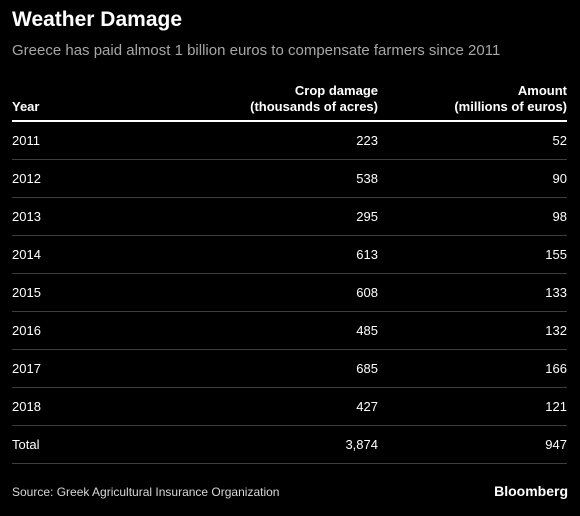 This screenshot has height=516, width=580. I want to click on table-row: 2011 223 52, so click(289, 140).